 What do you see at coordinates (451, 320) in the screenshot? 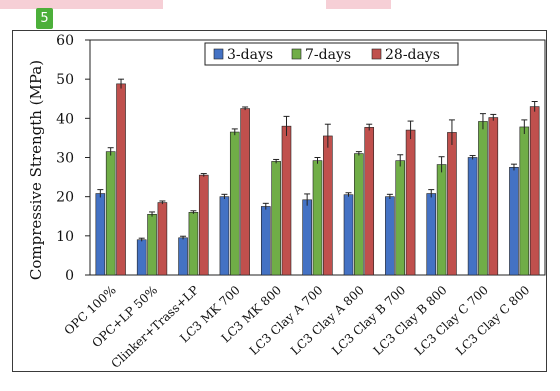
I see `x-tick-label: LC3 Clay C 700` at bounding box center [451, 320].